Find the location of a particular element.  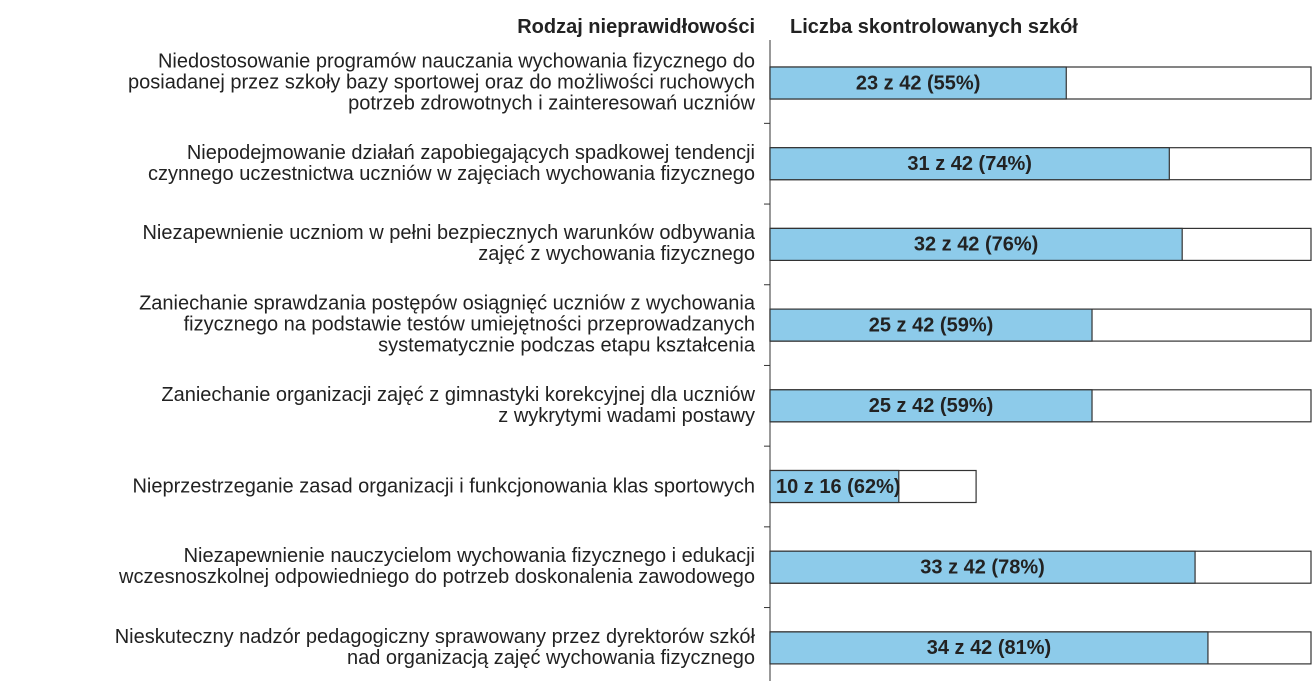

value-label: 34 z 42 (81%) is located at coordinates (989, 648).